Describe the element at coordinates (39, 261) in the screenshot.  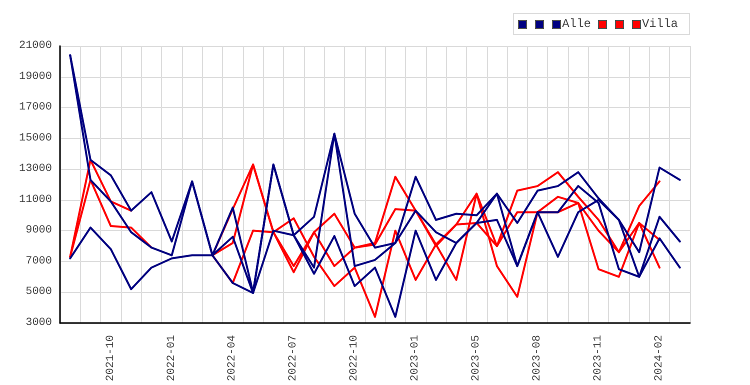
I see `y-tick-label: 7000` at that location.